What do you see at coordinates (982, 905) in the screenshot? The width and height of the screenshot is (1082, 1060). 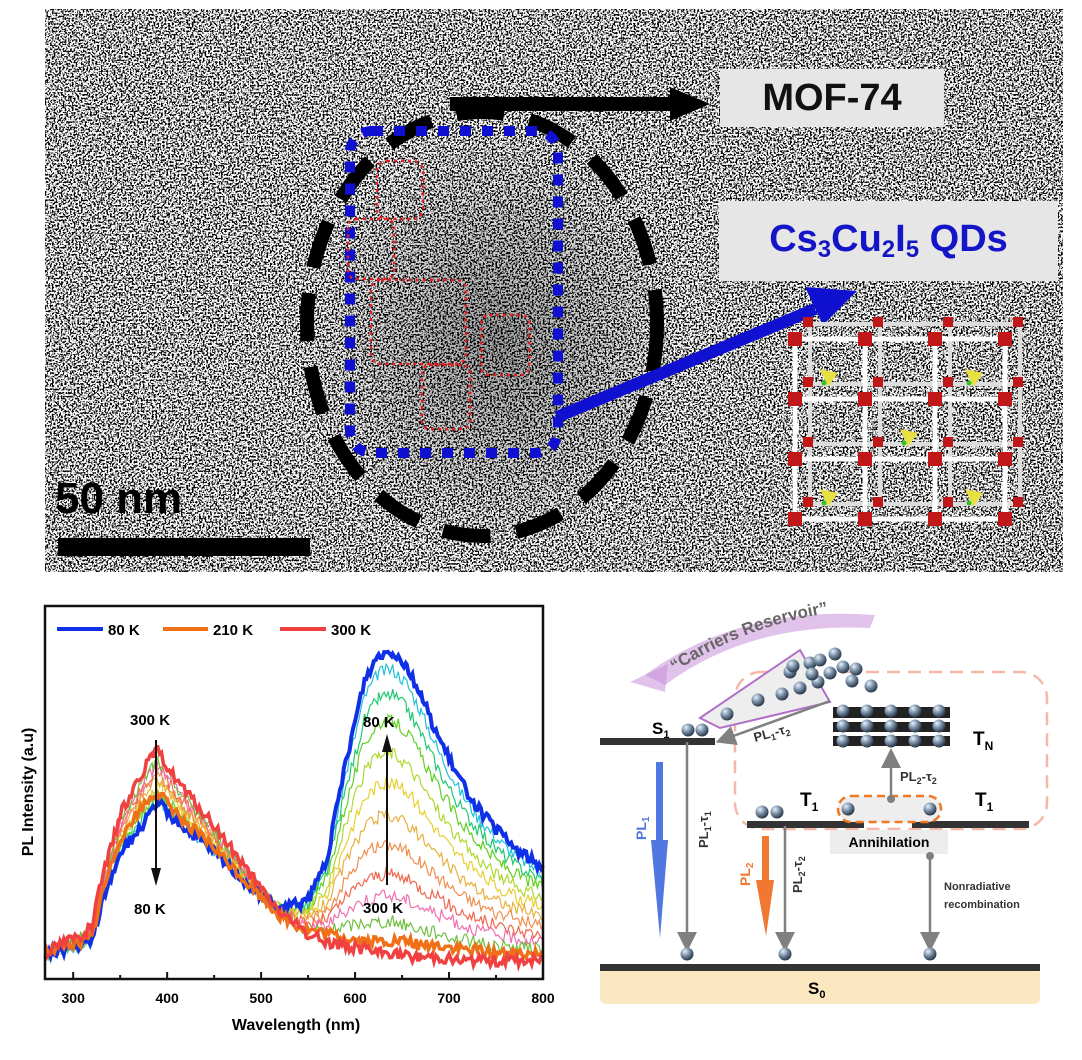 I see `nonradiative-label-line2: recombination` at bounding box center [982, 905].